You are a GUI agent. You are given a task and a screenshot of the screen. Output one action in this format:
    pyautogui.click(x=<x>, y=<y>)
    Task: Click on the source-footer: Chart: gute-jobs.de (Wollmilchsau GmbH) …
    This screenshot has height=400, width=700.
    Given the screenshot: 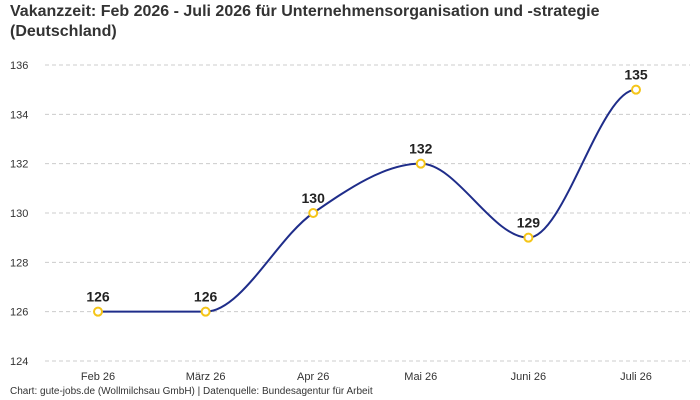 What is the action you would take?
    pyautogui.click(x=191, y=391)
    